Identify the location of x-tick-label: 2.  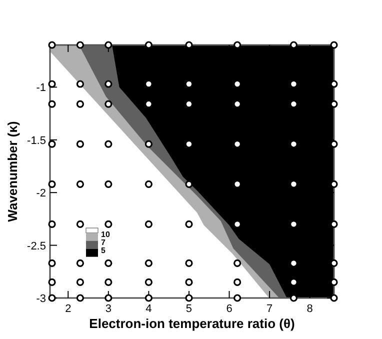
(68, 309).